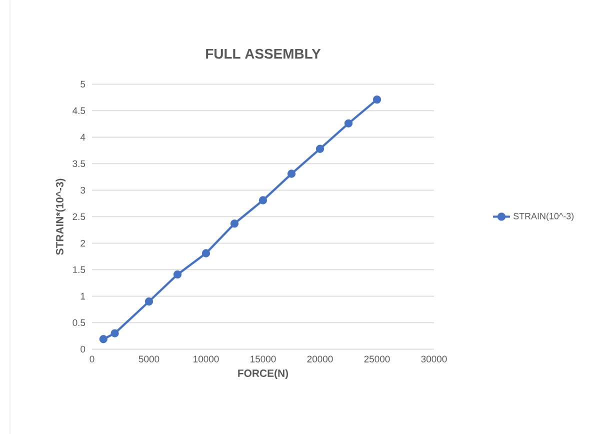  What do you see at coordinates (61, 216) in the screenshot?
I see `y-axis-title: STRAIN*(10^-3)` at bounding box center [61, 216].